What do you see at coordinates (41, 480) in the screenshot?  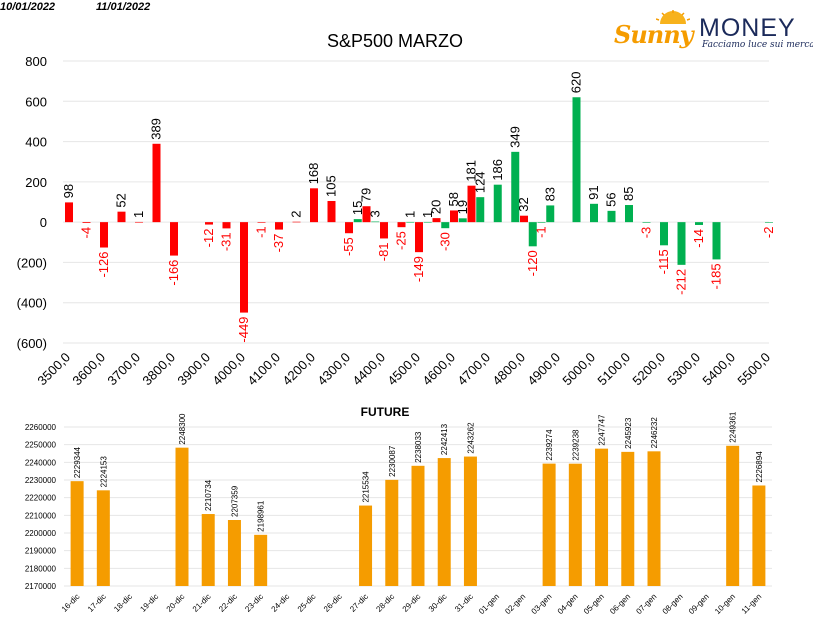 I see `future-y-tick-label: 2230000` at bounding box center [41, 480].